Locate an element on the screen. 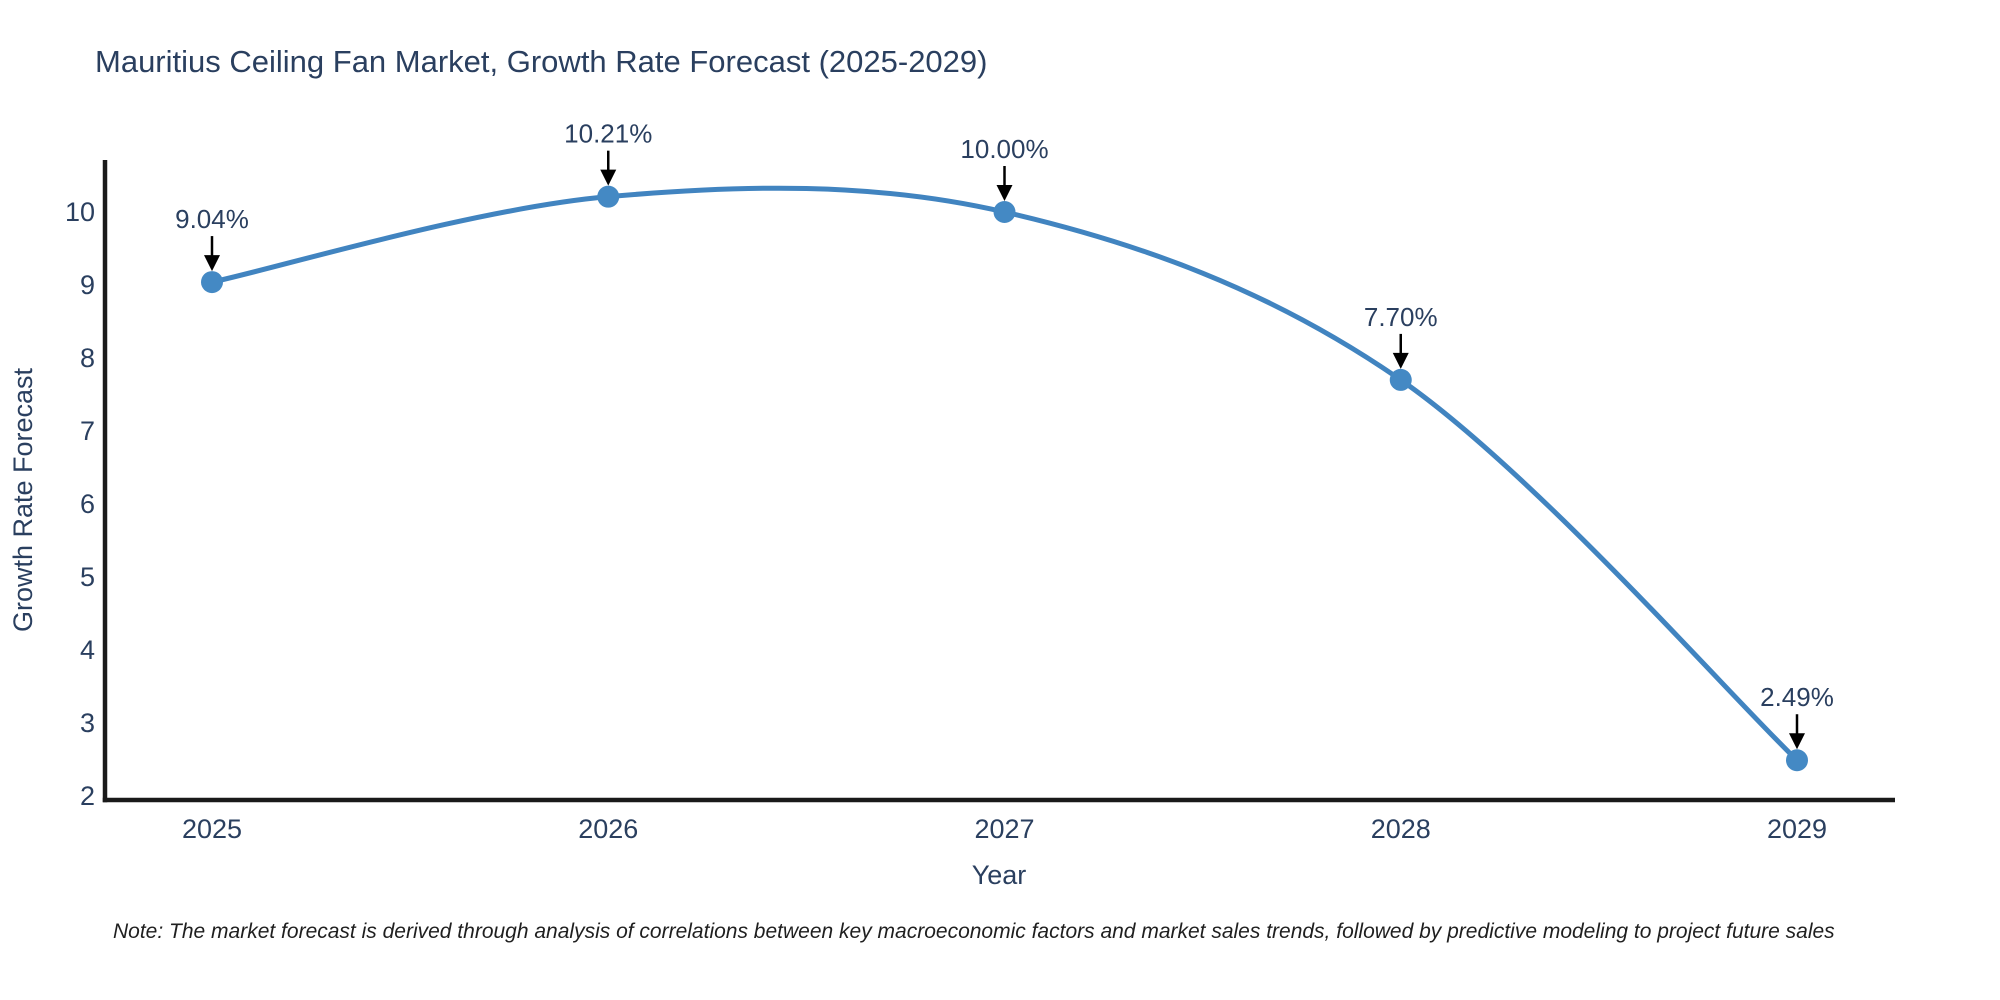 Image resolution: width=2000 pixels, height=1000 pixels. y-tick-label: 8 is located at coordinates (87, 358).